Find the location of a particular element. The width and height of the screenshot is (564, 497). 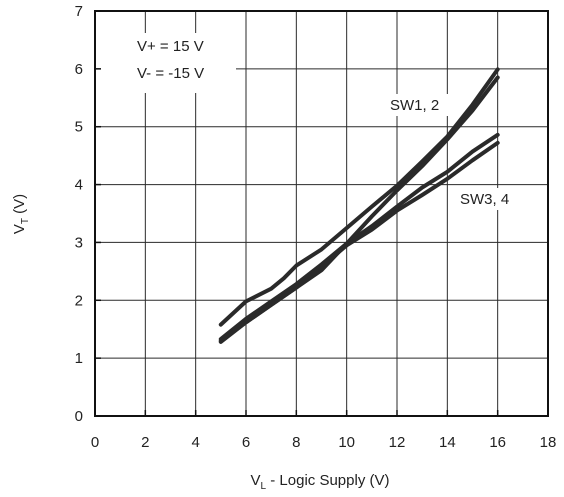

x-tick-label: 6 is located at coordinates (246, 442).